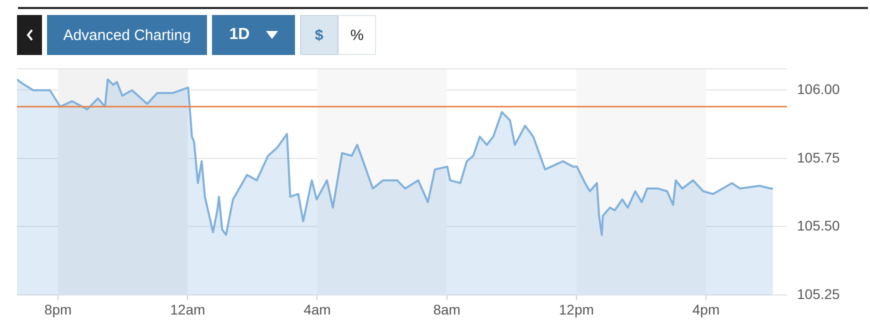  I want to click on x-tick-label: 8am, so click(446, 309).